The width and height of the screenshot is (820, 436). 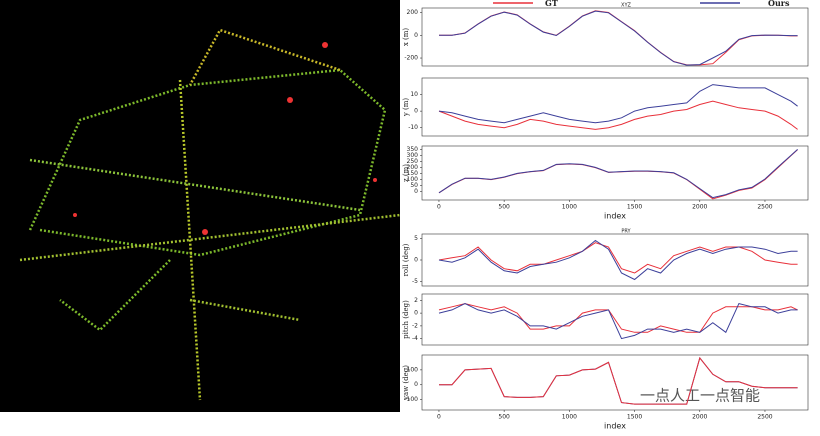 What do you see at coordinates (413, 173) in the screenshot?
I see `y-tick-label: 150` at bounding box center [413, 173].